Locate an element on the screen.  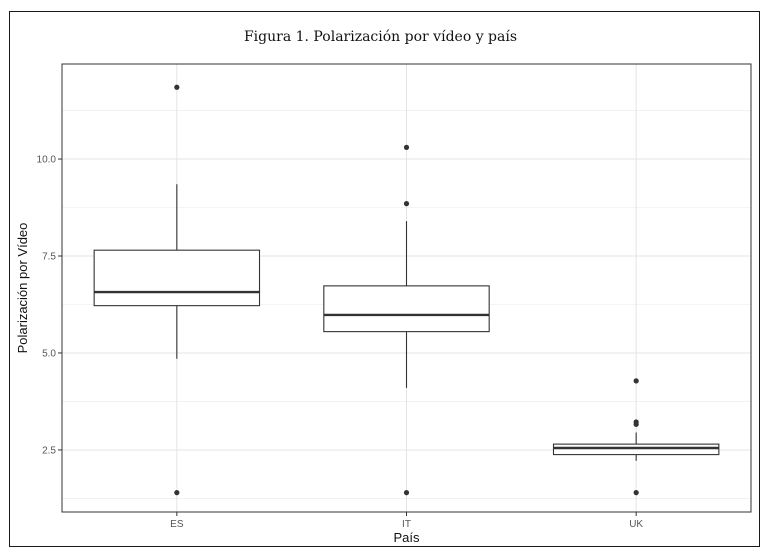
x-tick-label: UK is located at coordinates (636, 524).